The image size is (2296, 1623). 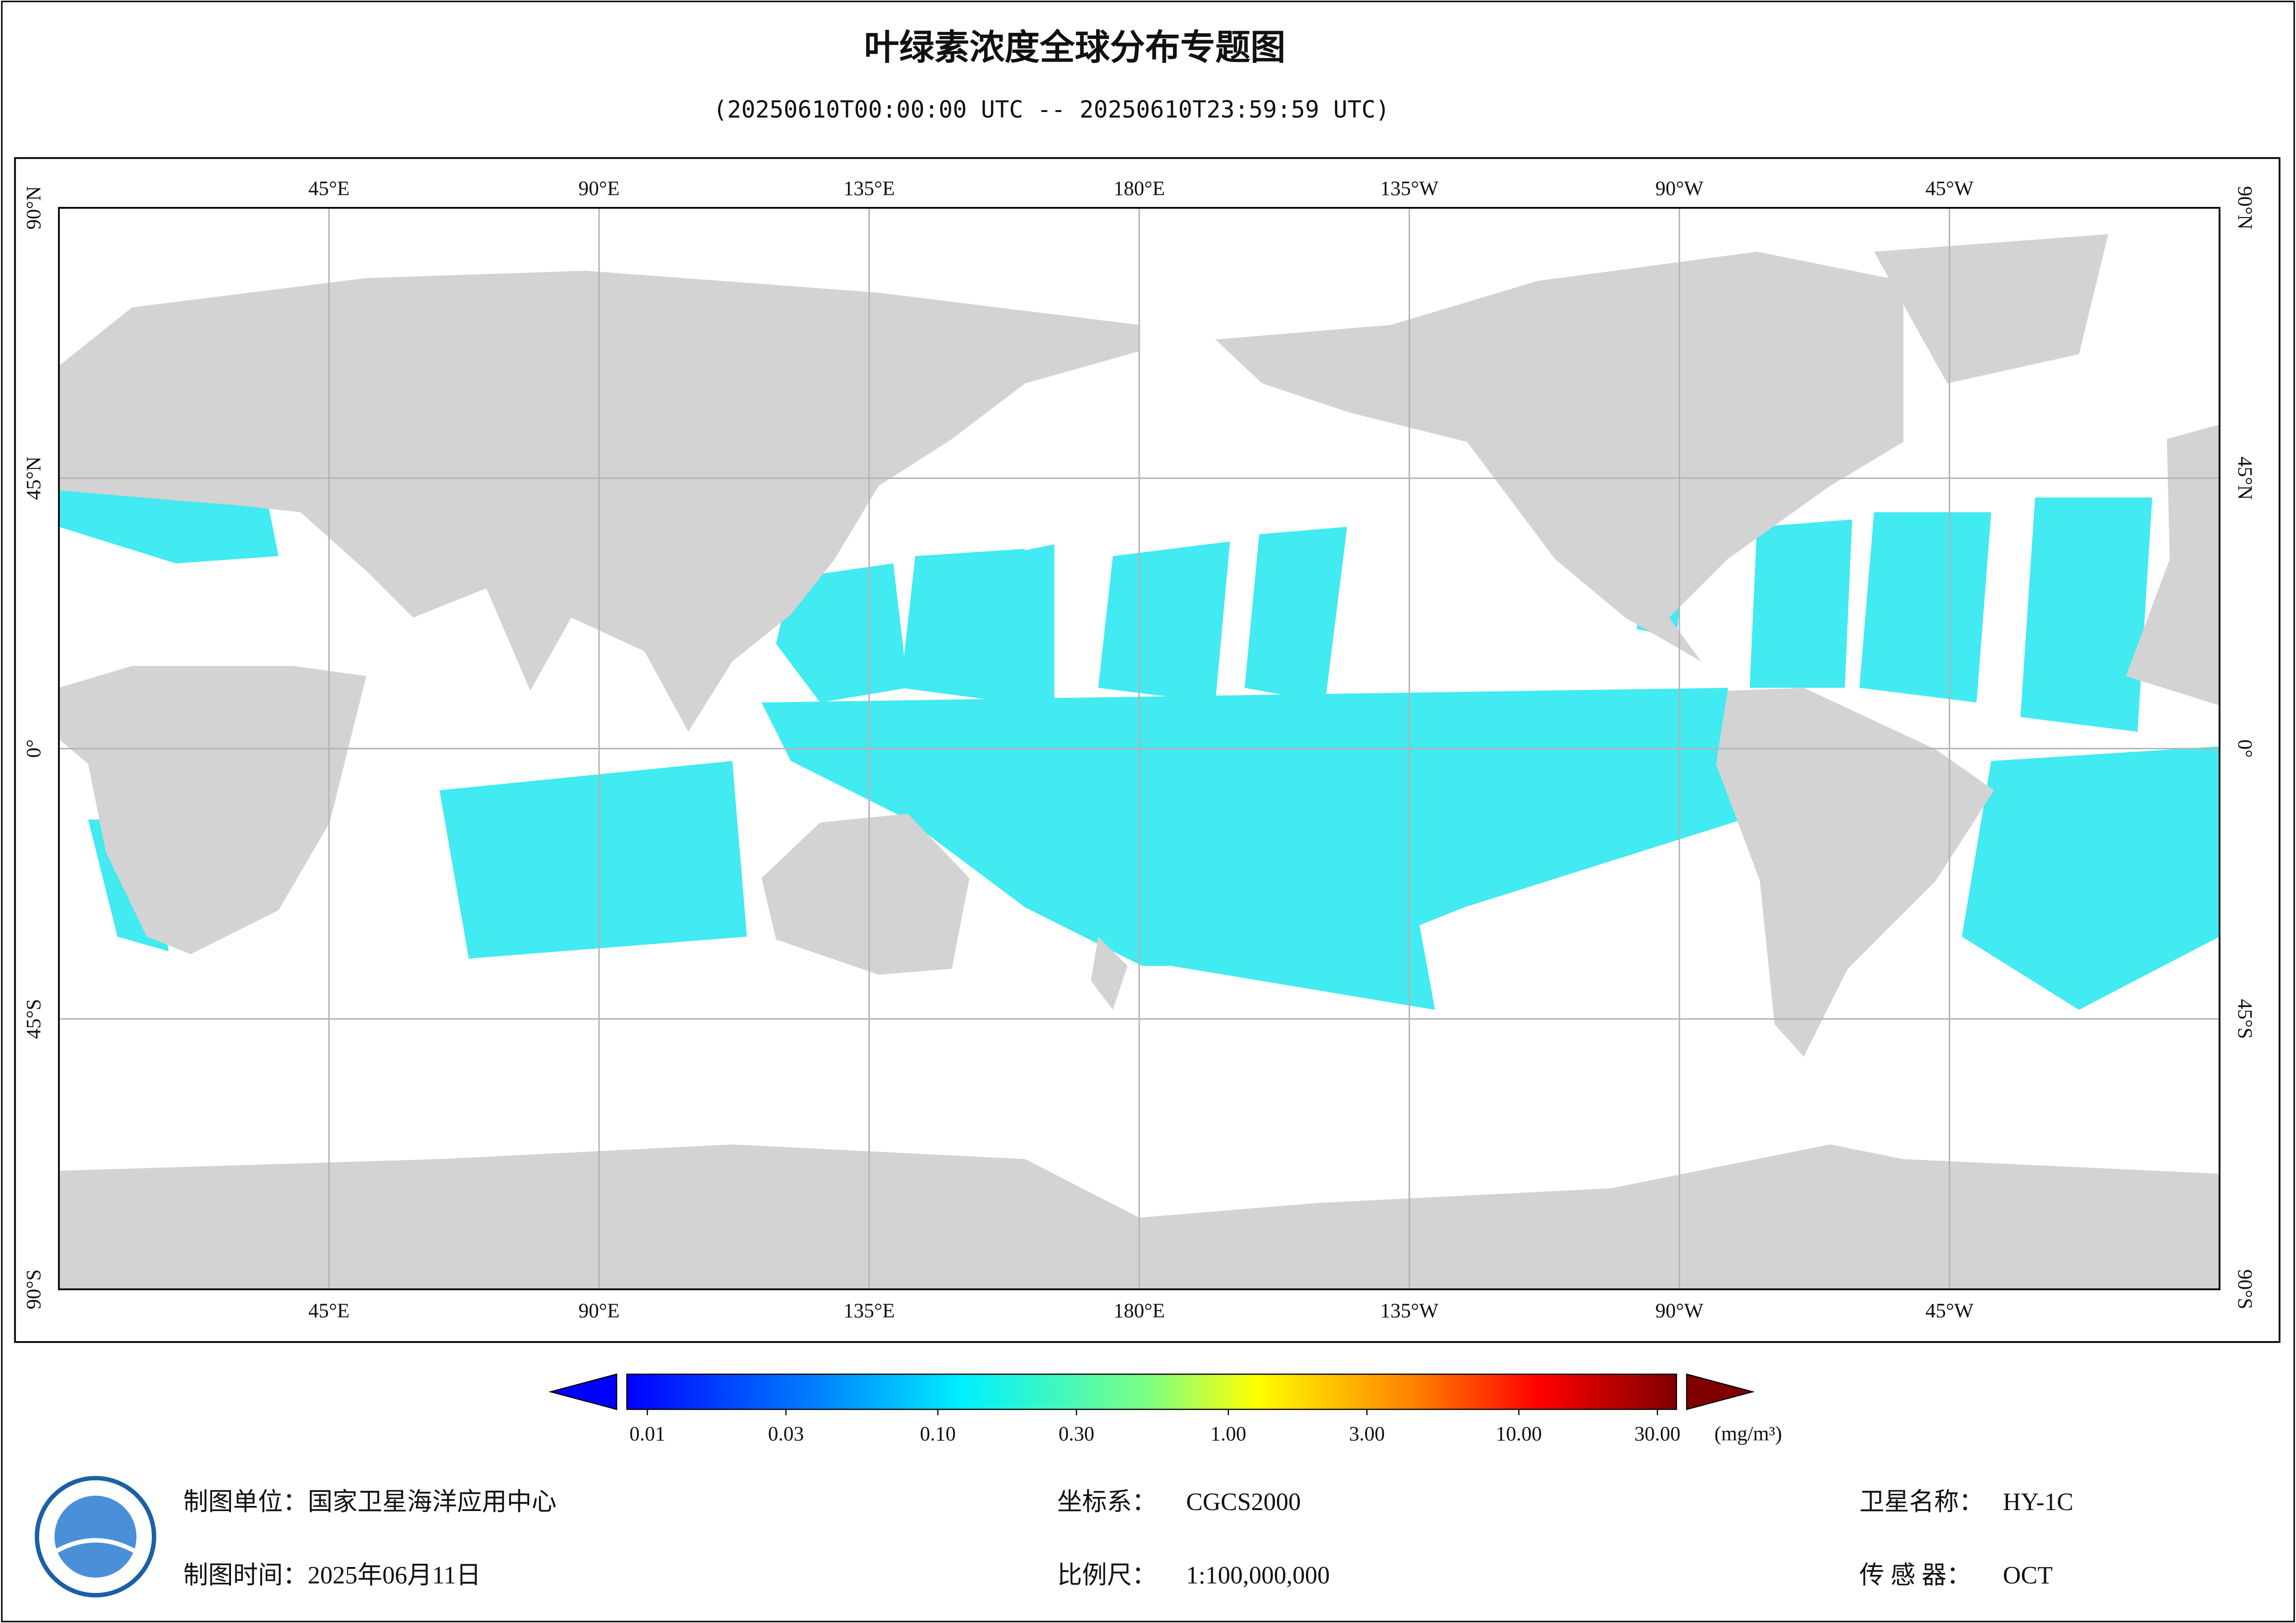 What do you see at coordinates (1409, 1311) in the screenshot?
I see `lon-label-bottom: 135°W` at bounding box center [1409, 1311].